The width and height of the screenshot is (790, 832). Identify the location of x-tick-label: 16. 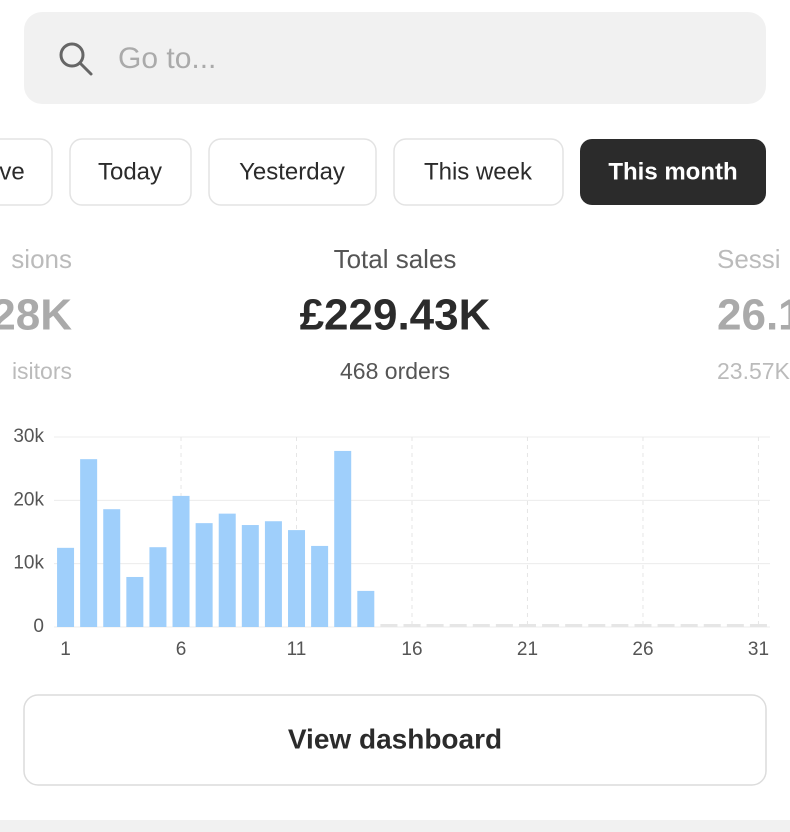
(411, 649).